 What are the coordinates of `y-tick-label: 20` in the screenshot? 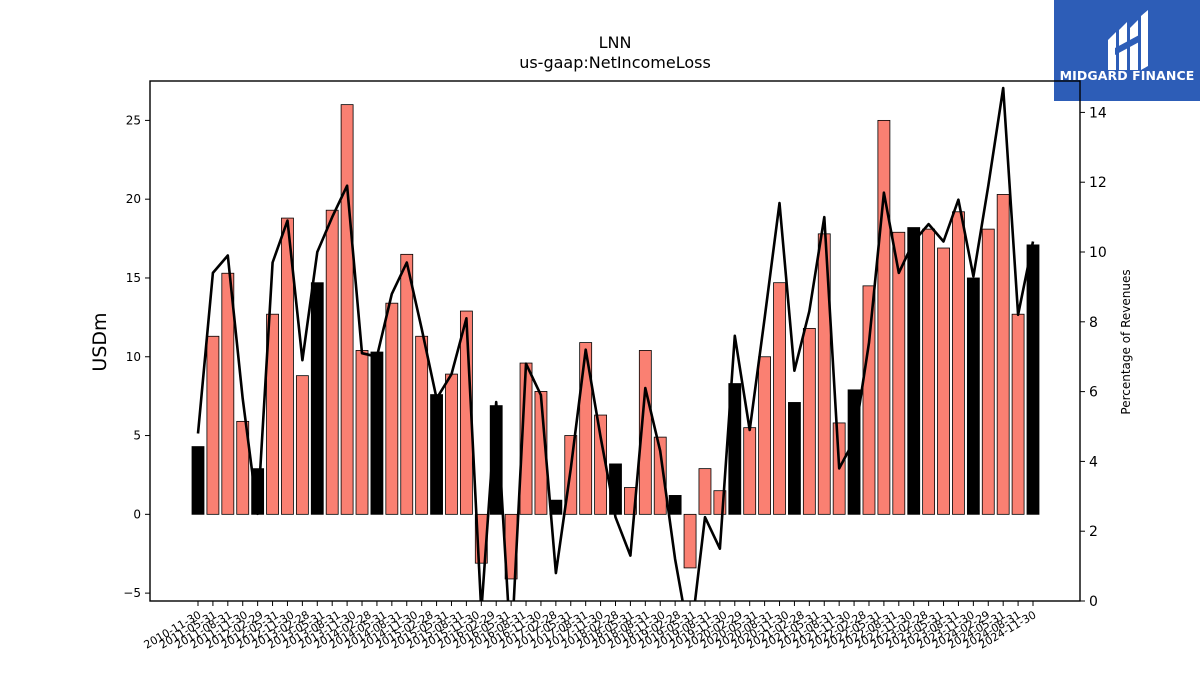 It's located at (133, 199).